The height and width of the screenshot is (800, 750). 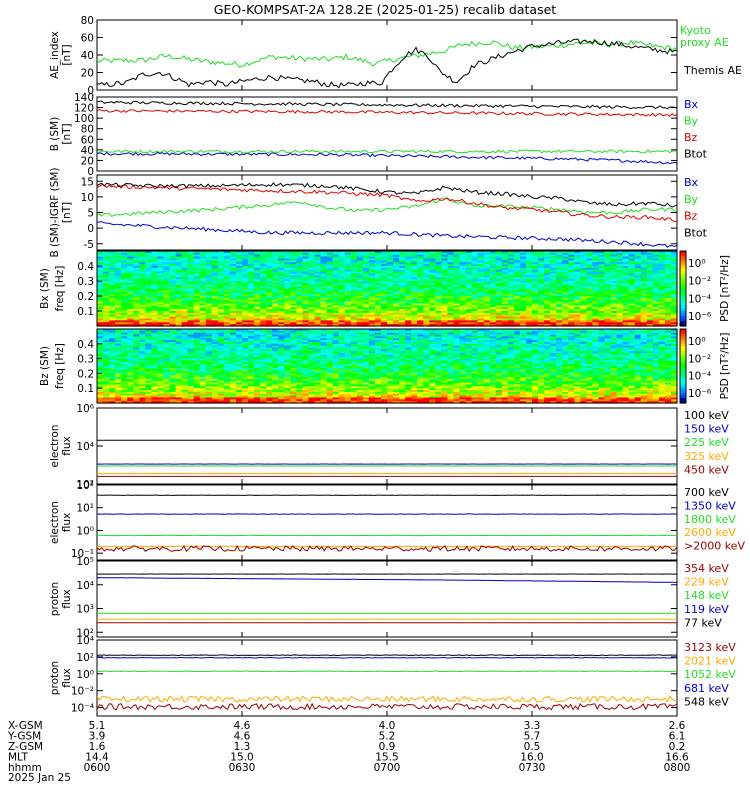 What do you see at coordinates (696, 232) in the screenshot?
I see `legend-entry: Btot` at bounding box center [696, 232].